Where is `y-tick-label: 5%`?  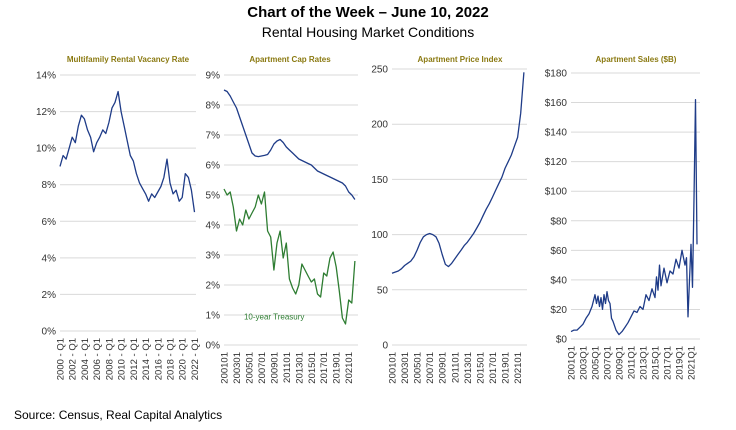 y-tick-label: 5% is located at coordinates (213, 196).